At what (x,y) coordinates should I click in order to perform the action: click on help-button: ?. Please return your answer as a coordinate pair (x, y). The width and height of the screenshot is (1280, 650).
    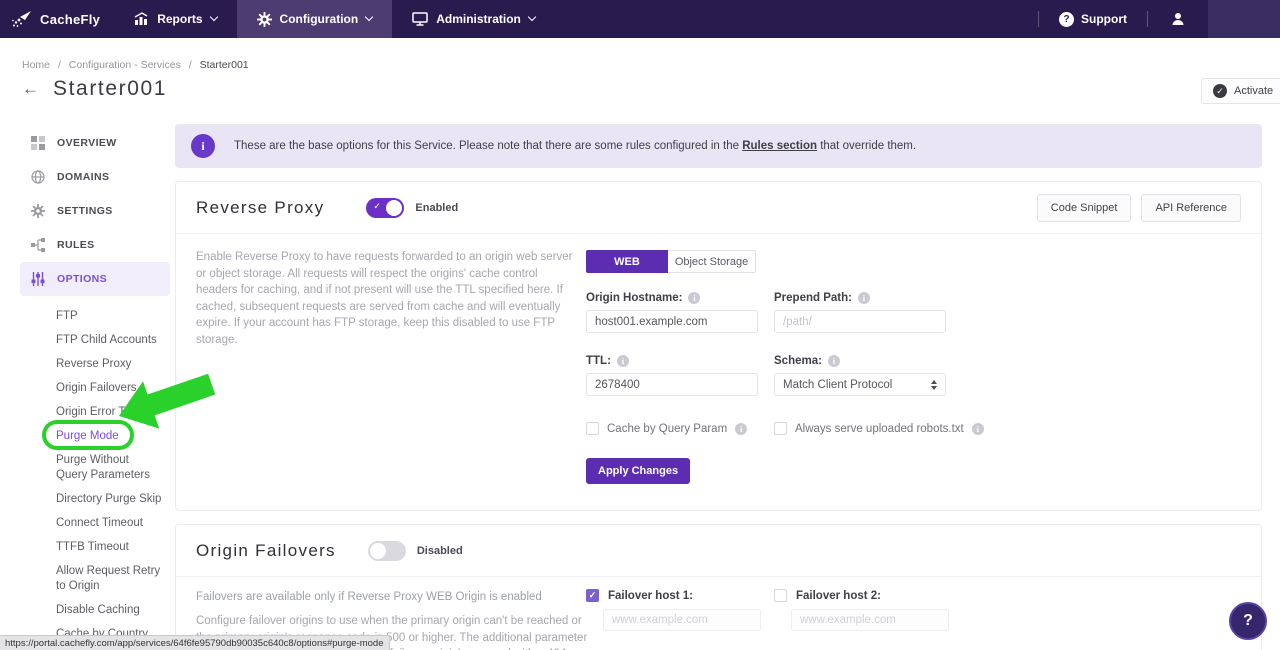
    Looking at the image, I should click on (1248, 621).